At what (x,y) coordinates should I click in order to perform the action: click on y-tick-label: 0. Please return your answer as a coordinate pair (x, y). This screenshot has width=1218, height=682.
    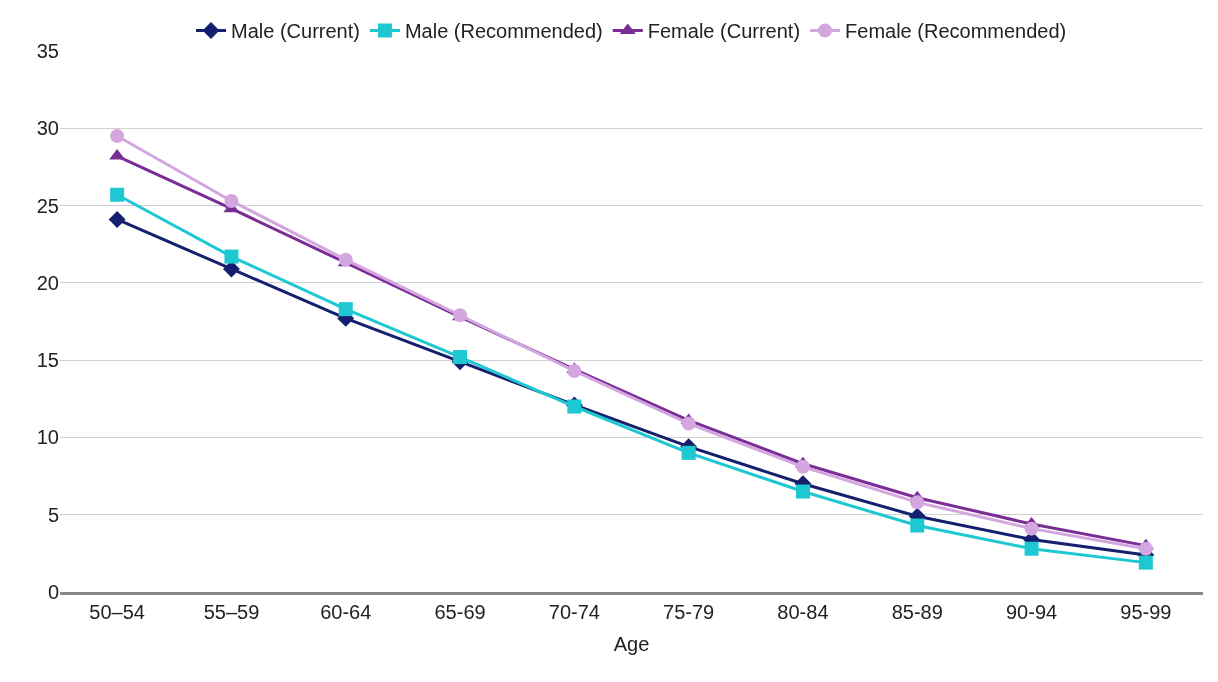
    Looking at the image, I should click on (53, 592).